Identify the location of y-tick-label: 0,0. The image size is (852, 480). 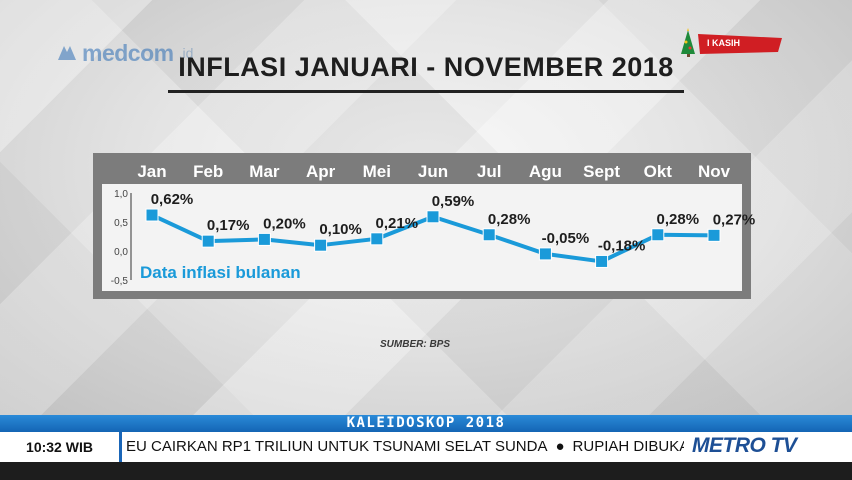
(121, 252).